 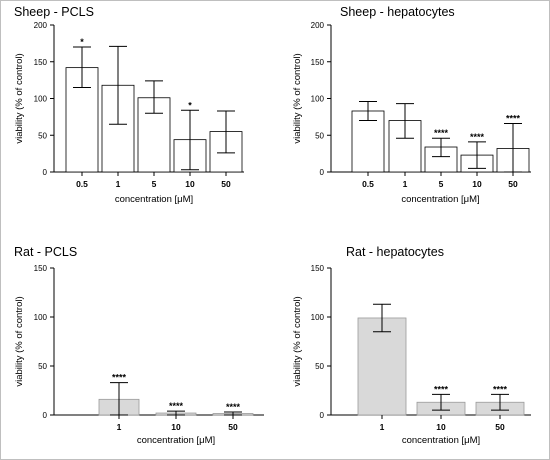 I want to click on panel-title: Rat - hepatocytes, so click(x=395, y=252).